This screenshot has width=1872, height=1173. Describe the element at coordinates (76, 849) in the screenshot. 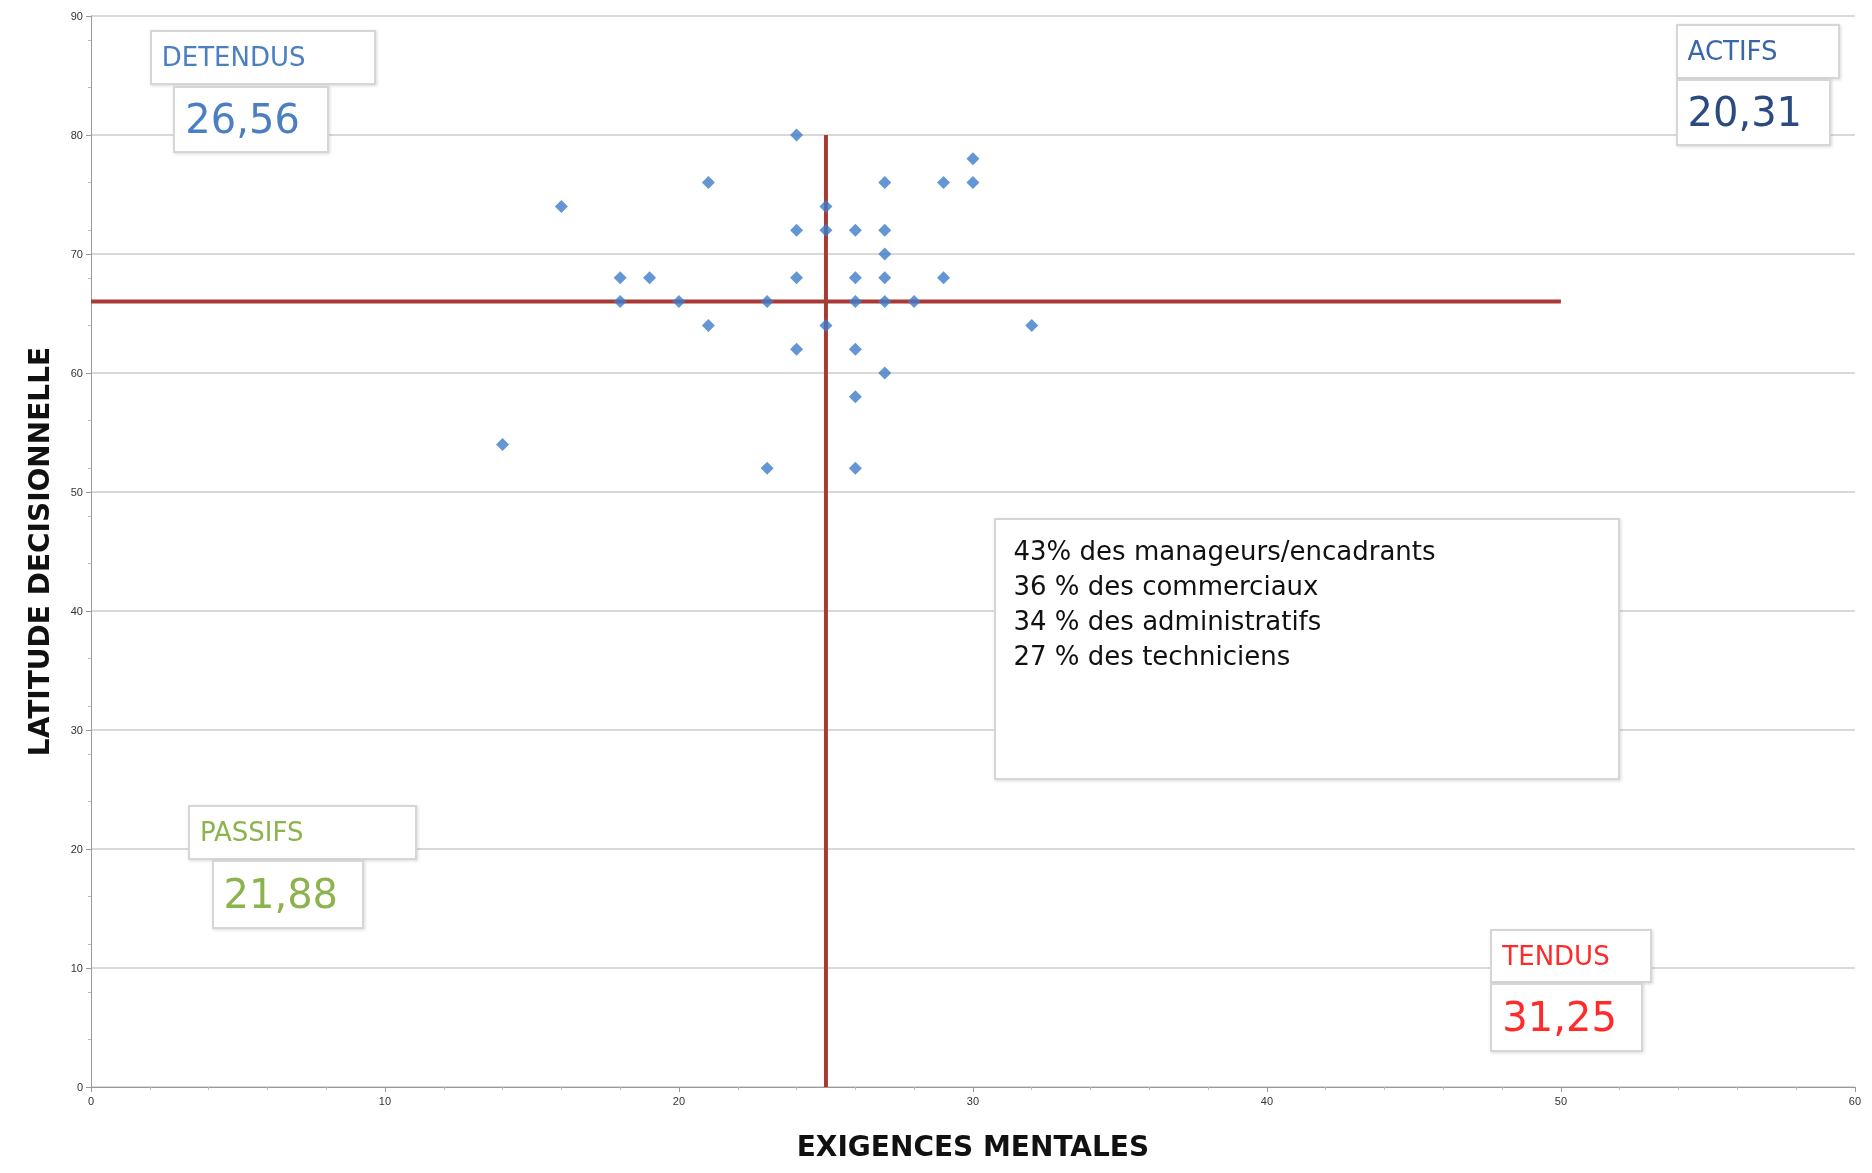

I see `y-tick-label: 20` at that location.